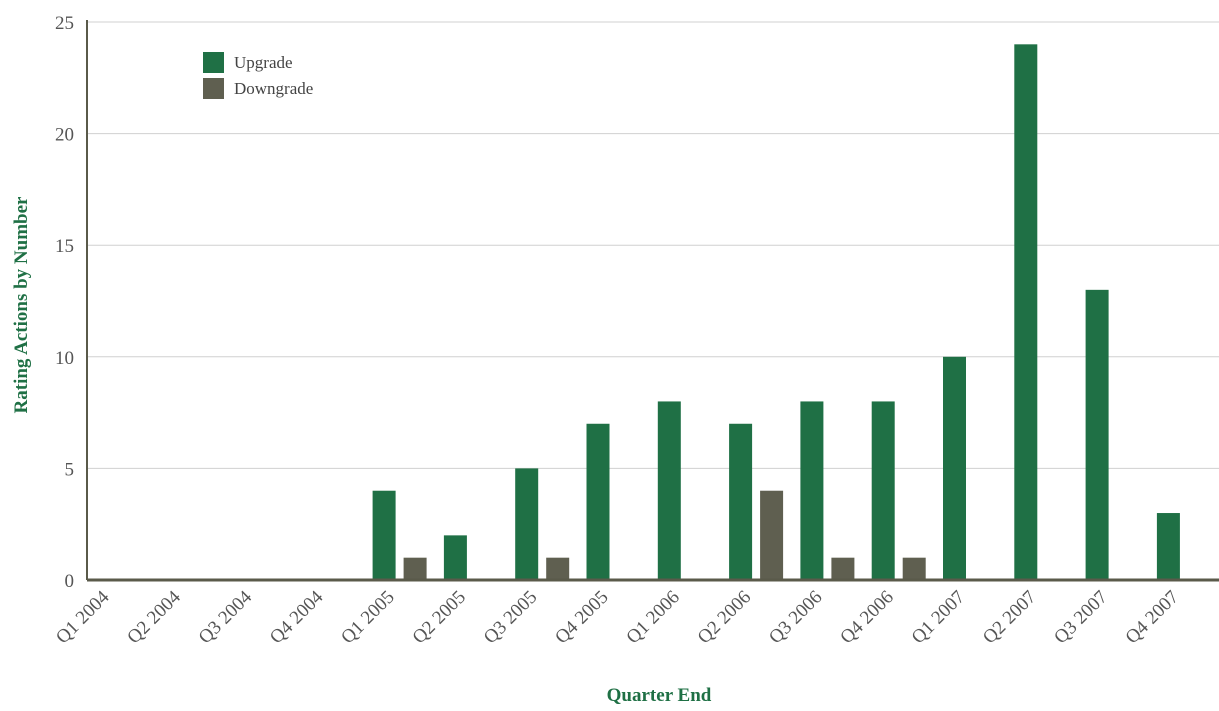  Describe the element at coordinates (796, 618) in the screenshot. I see `x-tick-label: Q3 2006` at that location.